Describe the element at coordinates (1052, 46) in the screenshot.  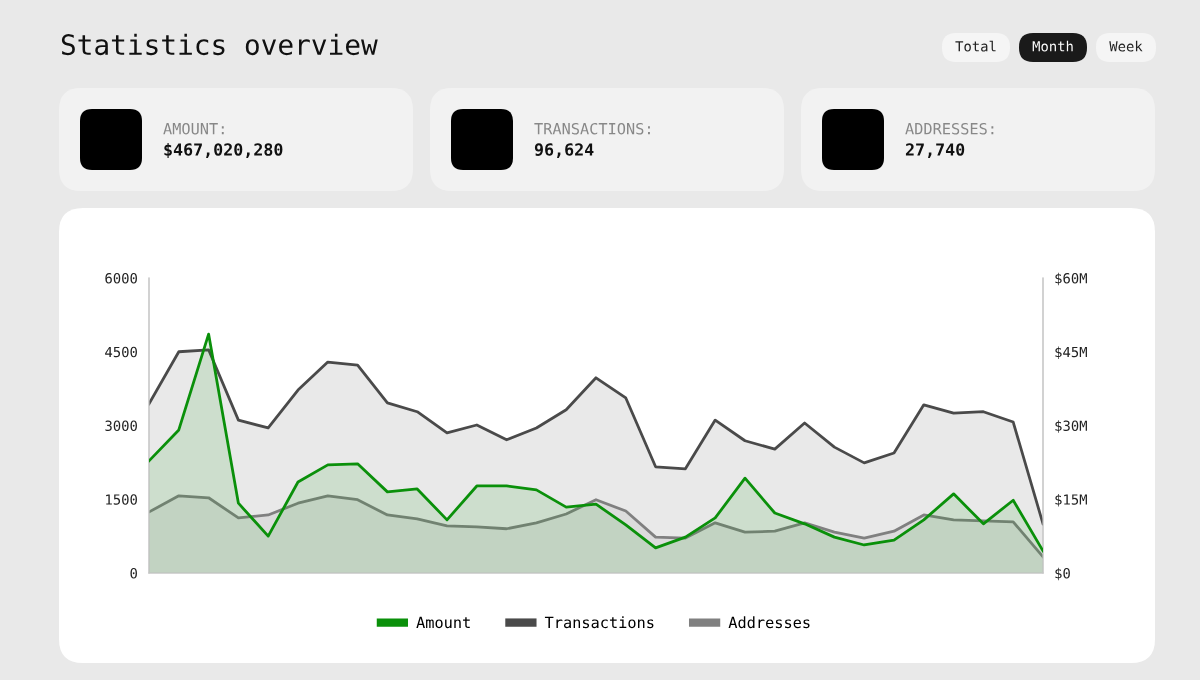
I see `text: Month` at that location.